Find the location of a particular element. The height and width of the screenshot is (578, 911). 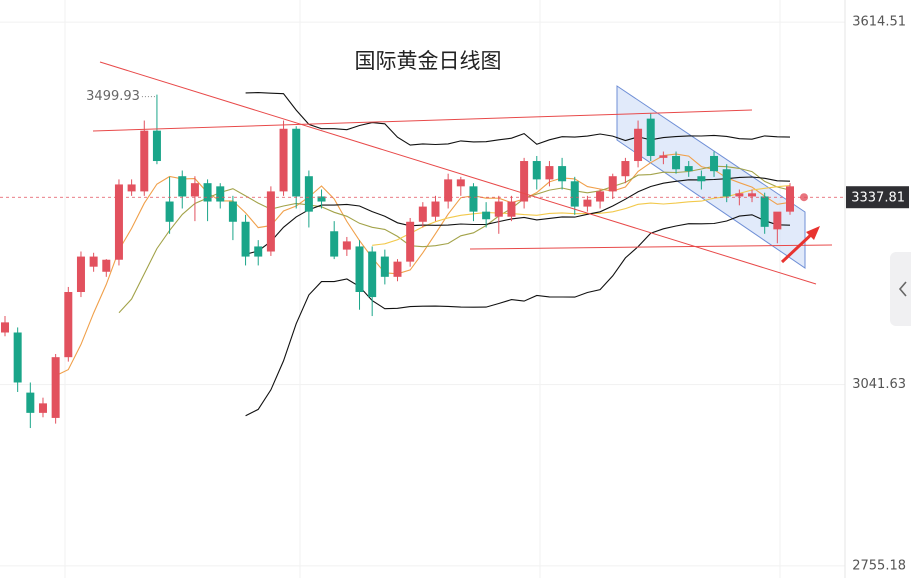

chevron is located at coordinates (902, 289).